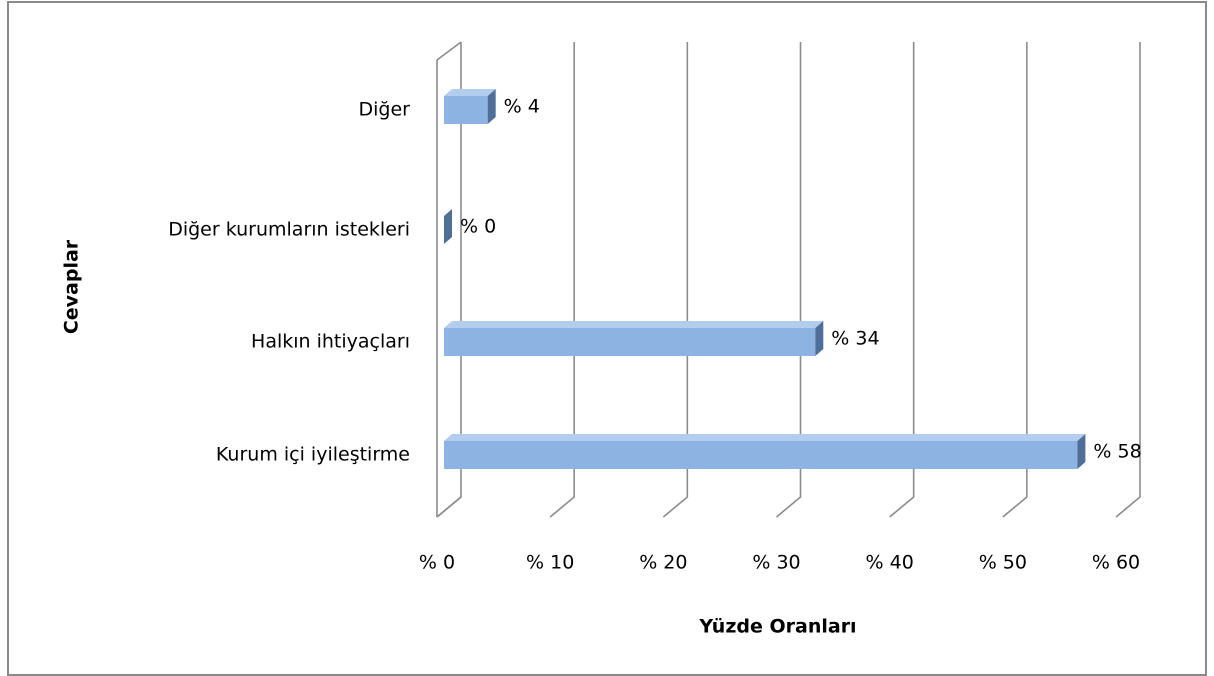 The width and height of the screenshot is (1214, 676). What do you see at coordinates (289, 230) in the screenshot?
I see `y-tick-label: Diğer kurumların istekleri` at bounding box center [289, 230].